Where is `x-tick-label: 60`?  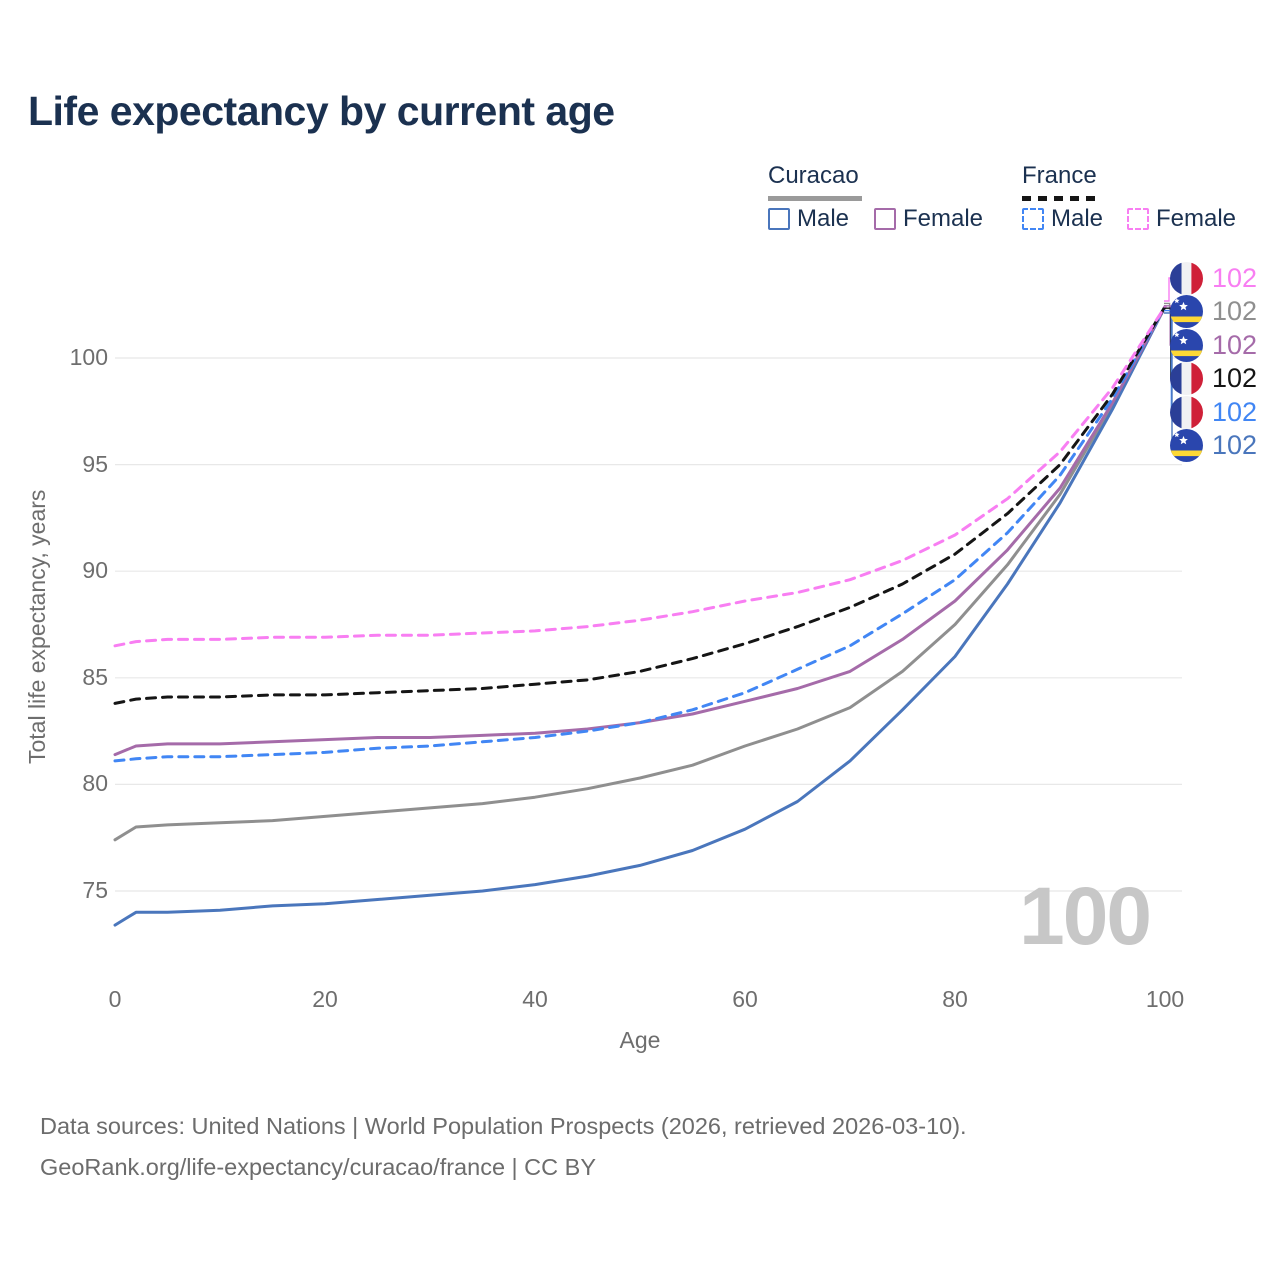
x-tick-label: 60 is located at coordinates (745, 999).